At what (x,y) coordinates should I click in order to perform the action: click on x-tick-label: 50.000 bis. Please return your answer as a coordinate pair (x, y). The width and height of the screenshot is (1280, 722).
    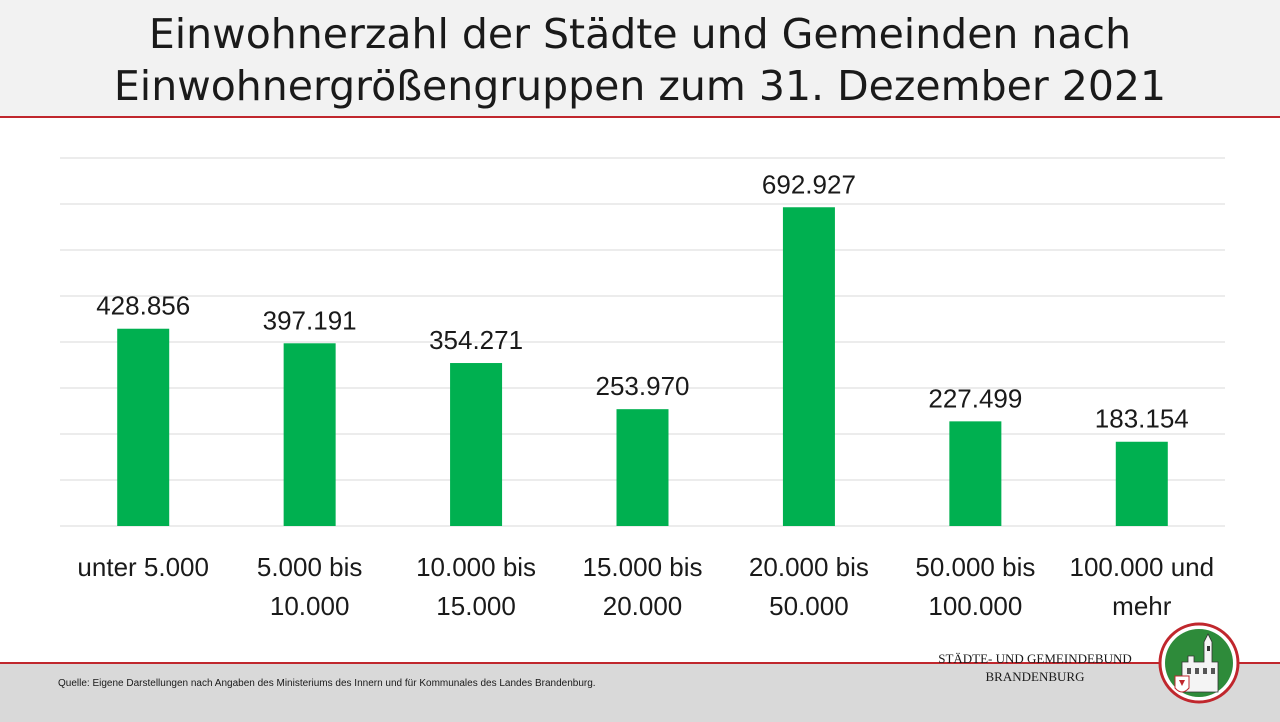
    Looking at the image, I should click on (975, 567).